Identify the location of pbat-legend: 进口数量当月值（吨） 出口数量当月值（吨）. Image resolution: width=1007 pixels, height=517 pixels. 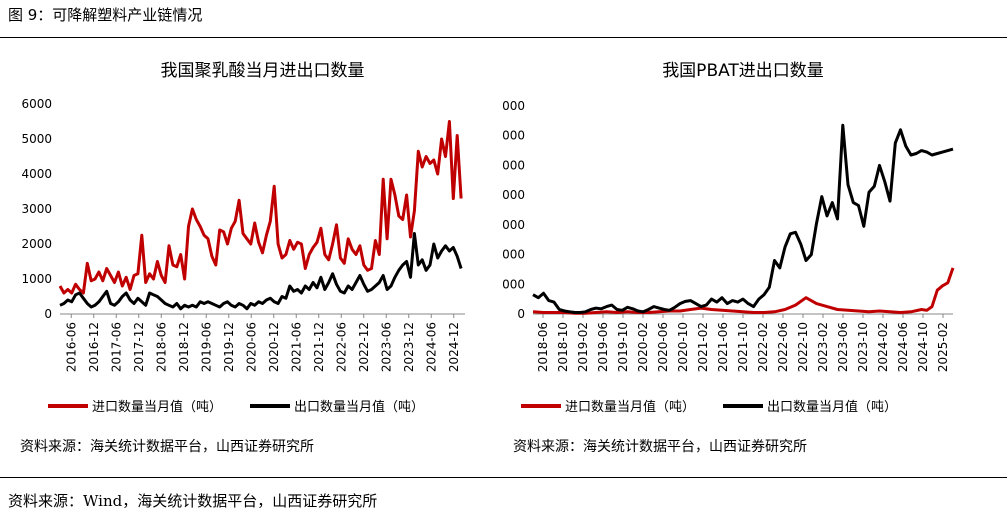
(709, 405).